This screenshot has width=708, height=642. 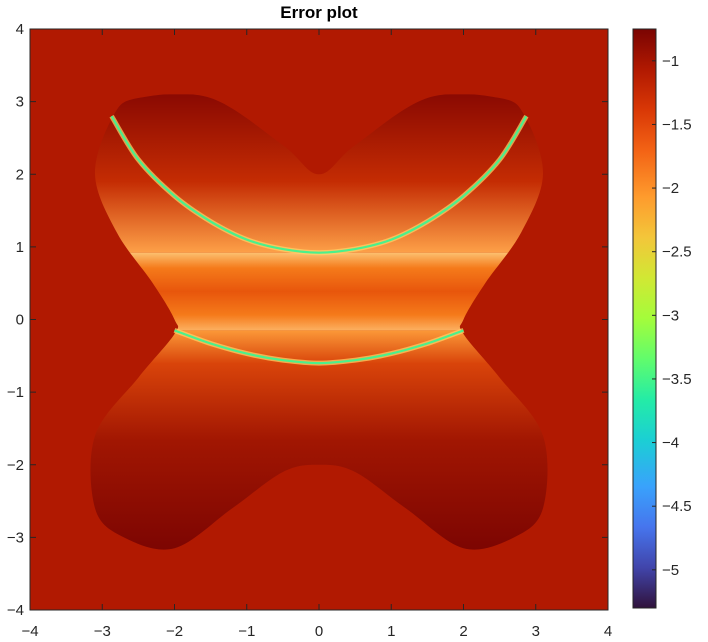 I want to click on chart-title: Error plot, so click(x=319, y=12).